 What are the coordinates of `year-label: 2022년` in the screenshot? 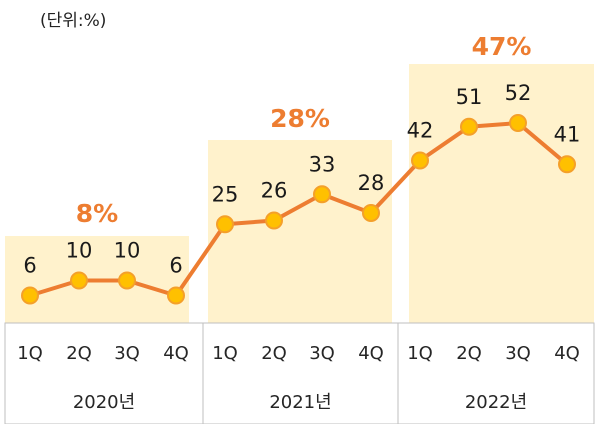 It's located at (496, 402).